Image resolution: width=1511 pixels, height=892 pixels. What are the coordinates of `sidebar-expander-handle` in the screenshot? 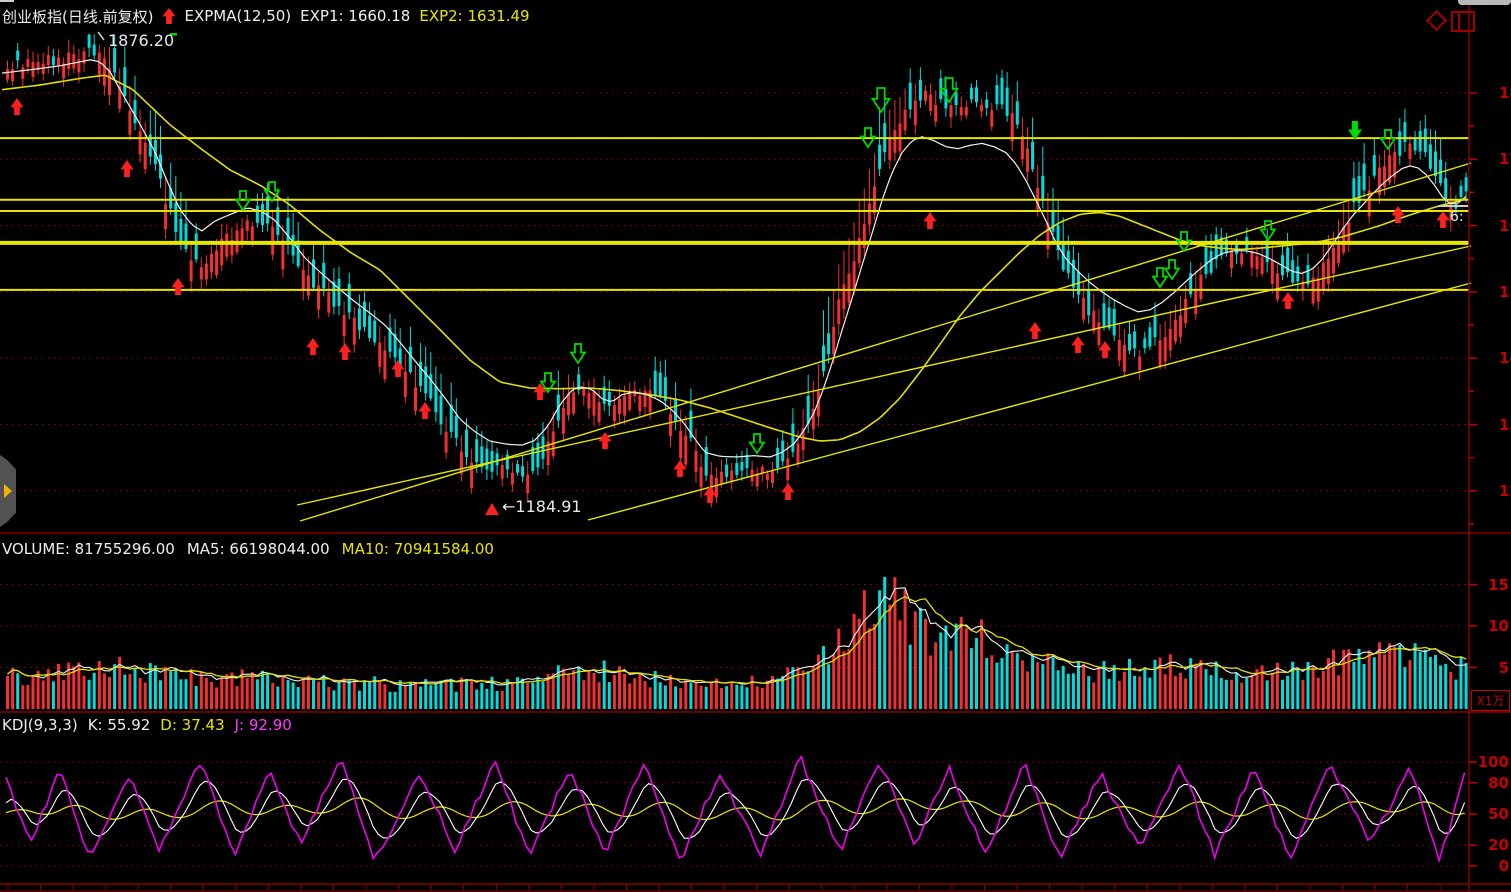 It's located at (8, 491).